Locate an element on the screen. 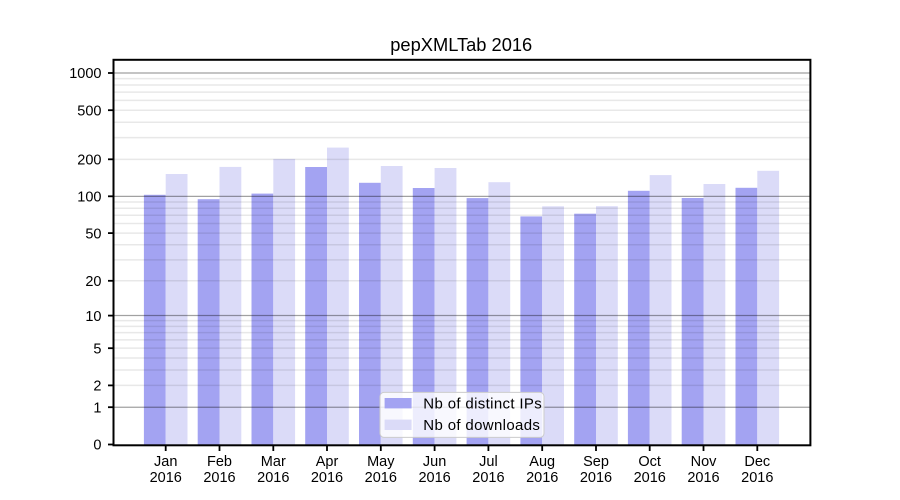 The width and height of the screenshot is (900, 500). svg-text: Mar is located at coordinates (273, 462).